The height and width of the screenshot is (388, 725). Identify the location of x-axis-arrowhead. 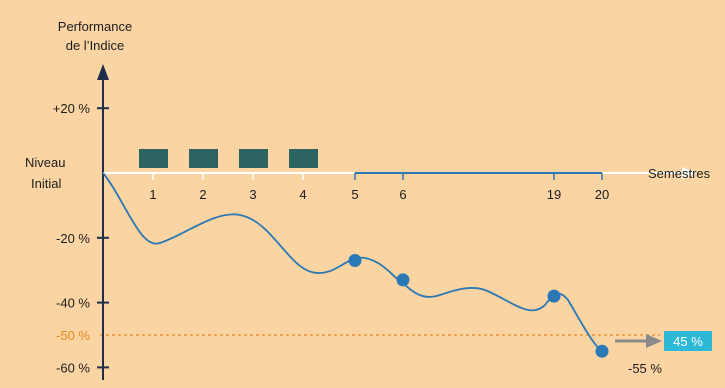
(689, 173).